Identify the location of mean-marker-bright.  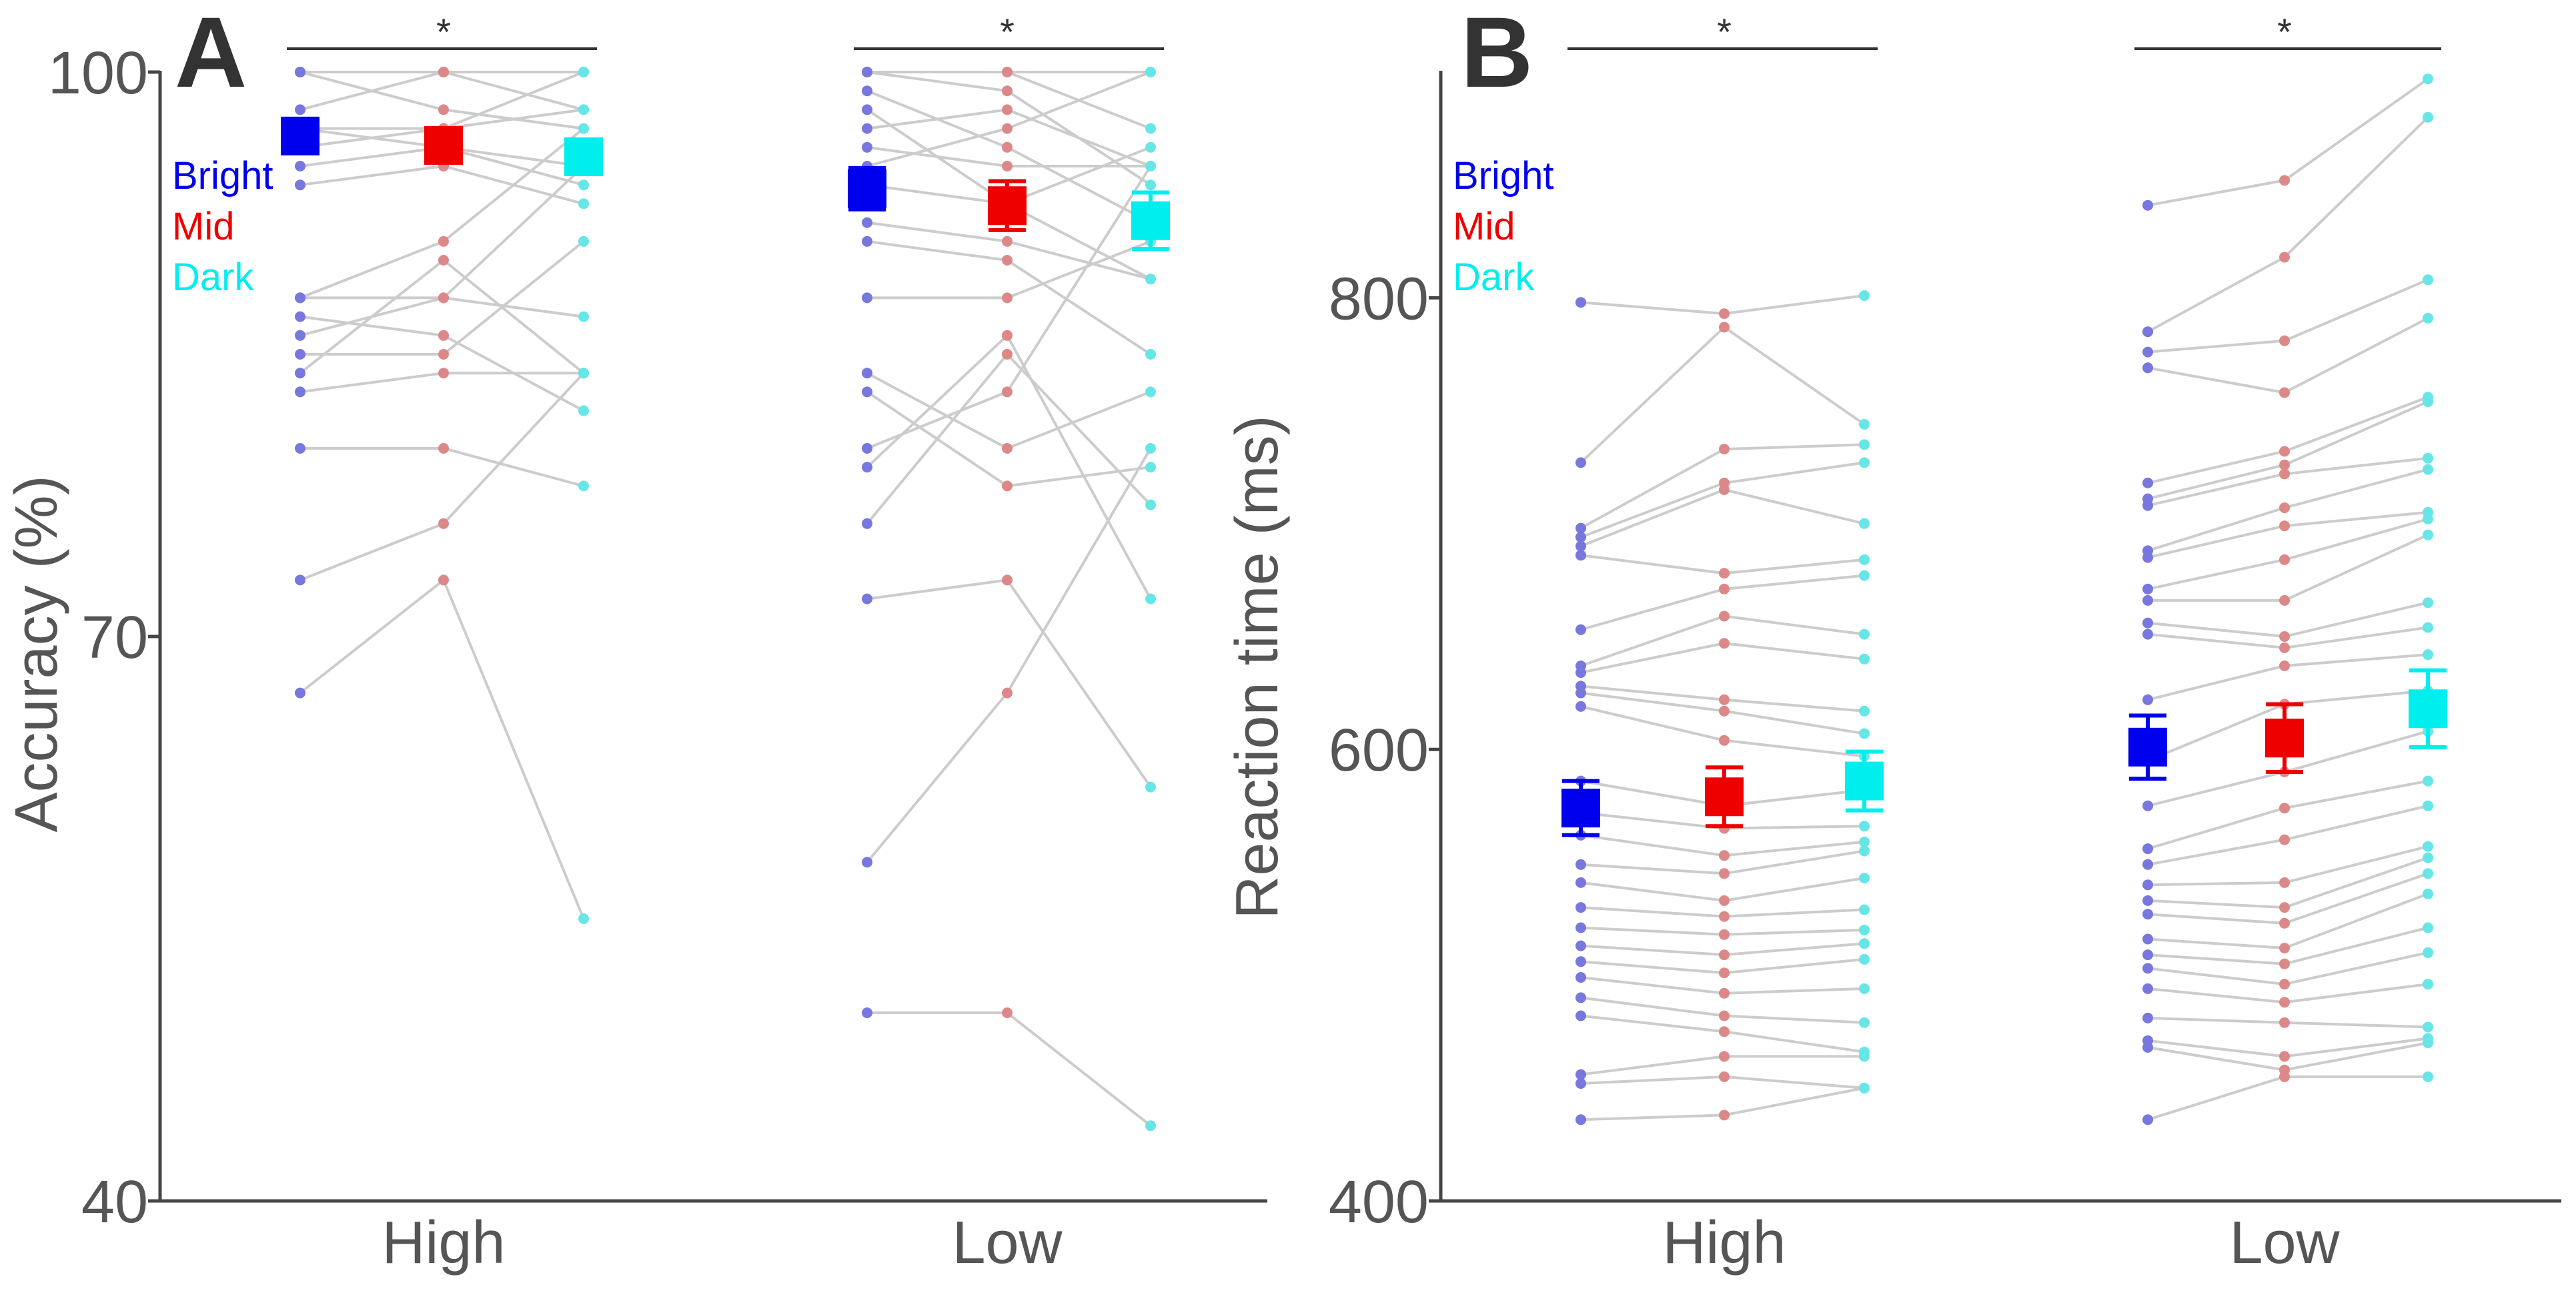
(867, 189).